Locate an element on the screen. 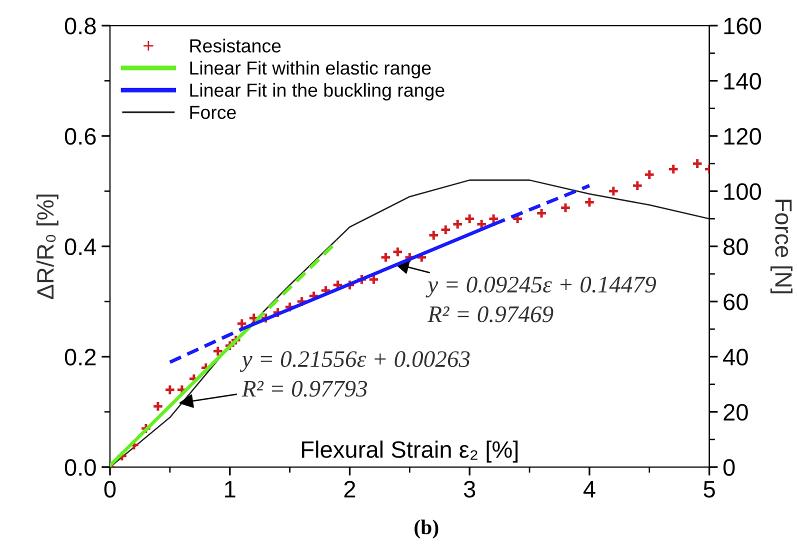 This screenshot has height=545, width=797. x-tick-label: 5 is located at coordinates (709, 489).